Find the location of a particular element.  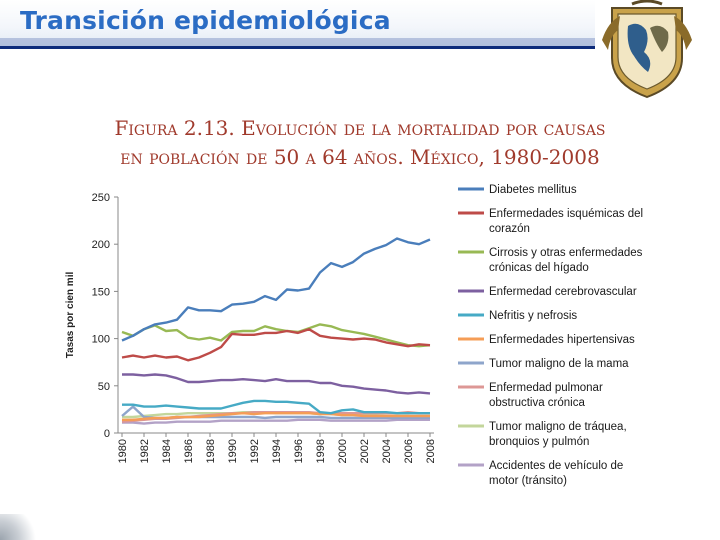

legend-label: Tumor maligno de tráquea, is located at coordinates (558, 427).